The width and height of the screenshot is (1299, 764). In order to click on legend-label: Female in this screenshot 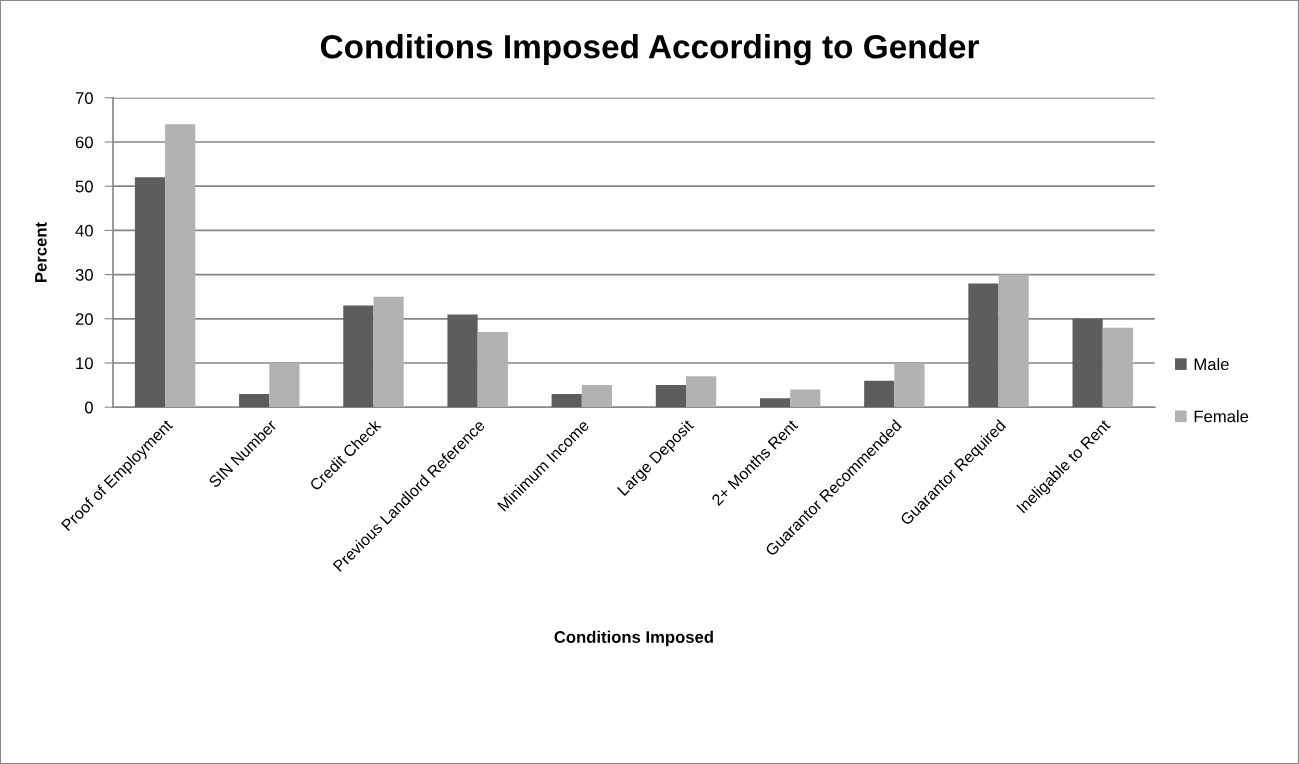, I will do `click(1221, 416)`.